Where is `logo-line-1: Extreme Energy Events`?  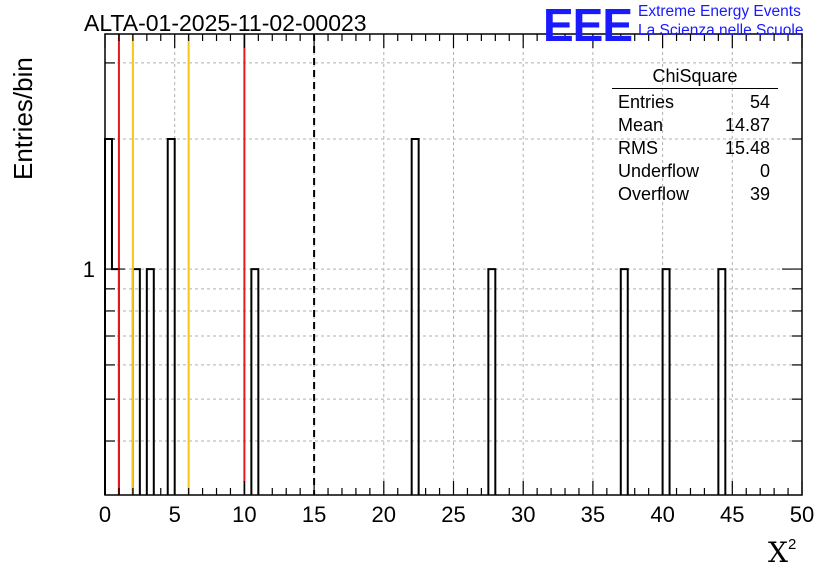
logo-line-1: Extreme Energy Events is located at coordinates (719, 11).